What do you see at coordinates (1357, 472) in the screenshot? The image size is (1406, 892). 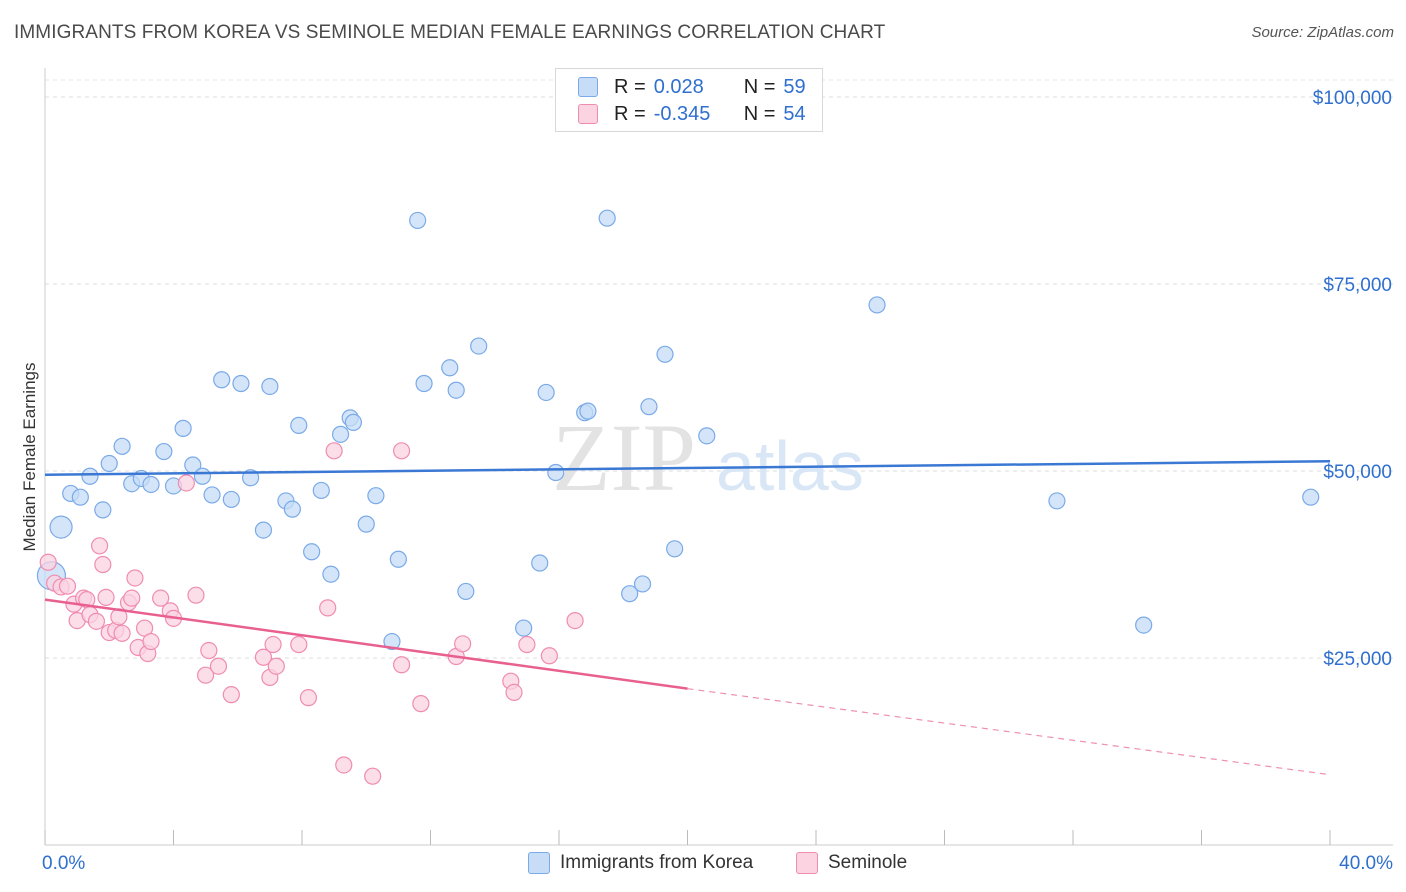 I see `y-tick-label: $50,000` at bounding box center [1357, 472].